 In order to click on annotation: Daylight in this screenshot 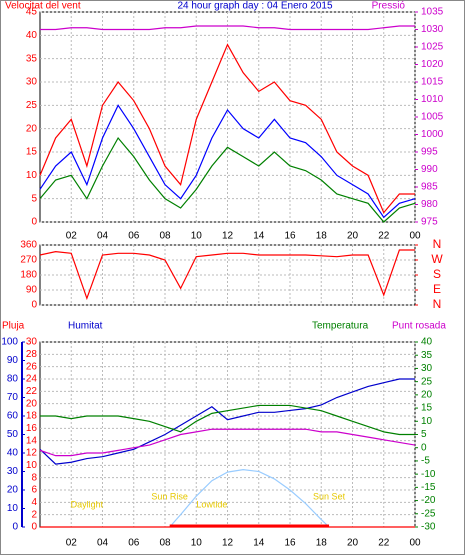, I will do `click(87, 504)`.